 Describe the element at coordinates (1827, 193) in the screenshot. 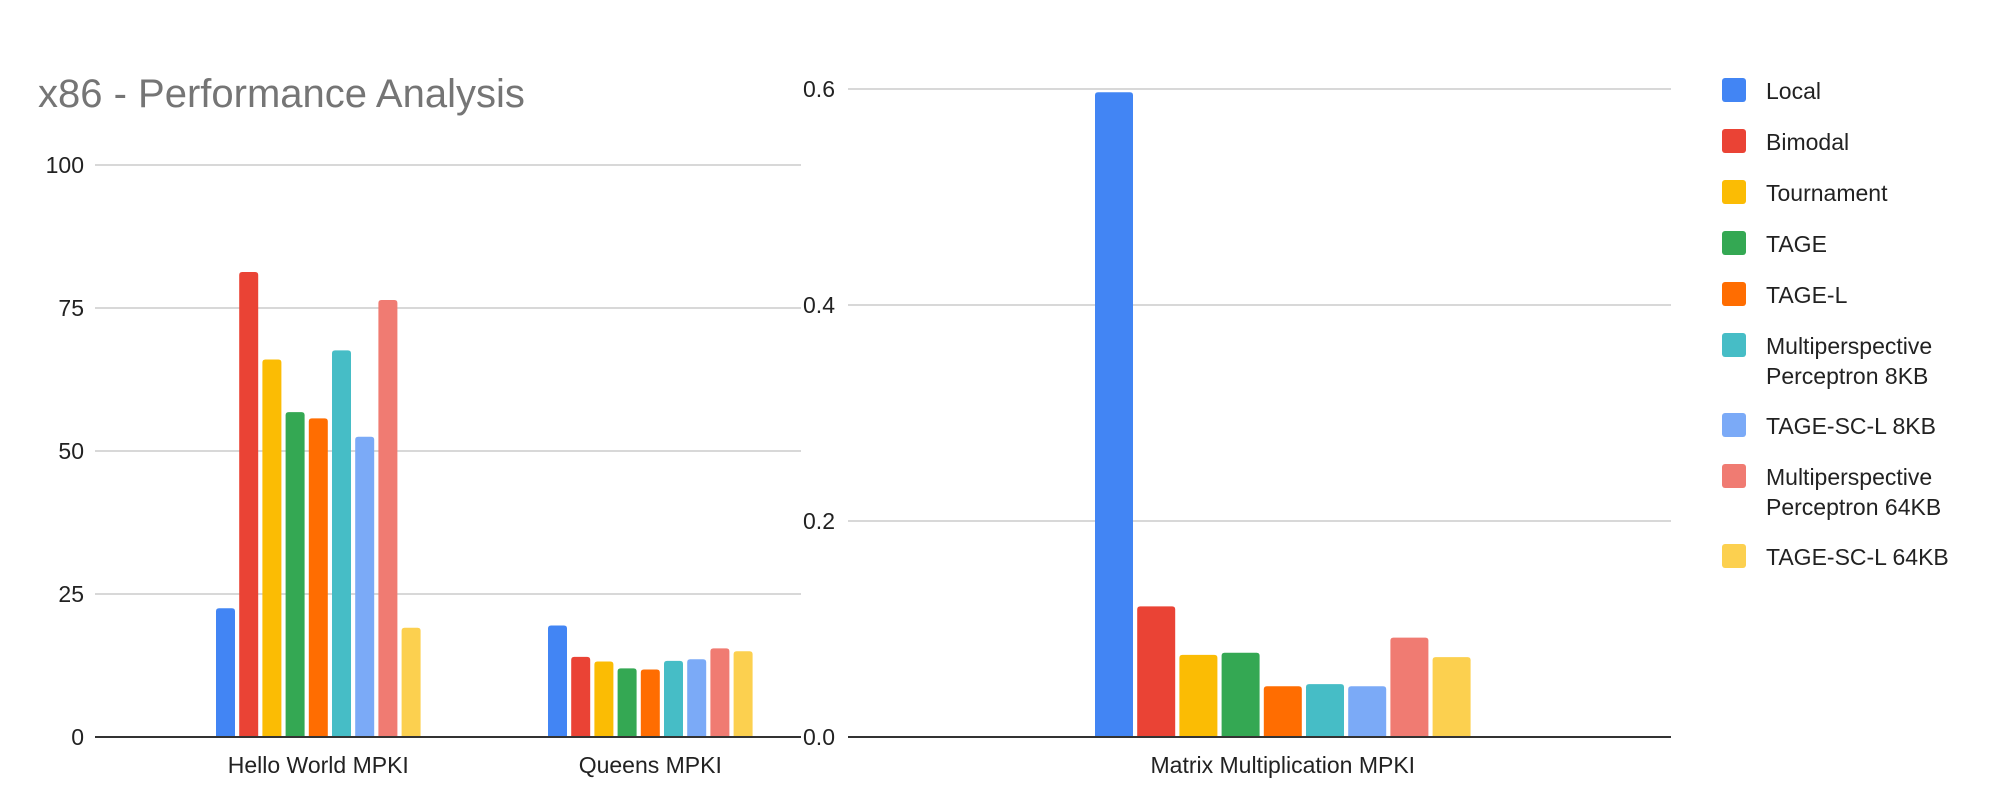

I see `legend-label: Tournament` at that location.